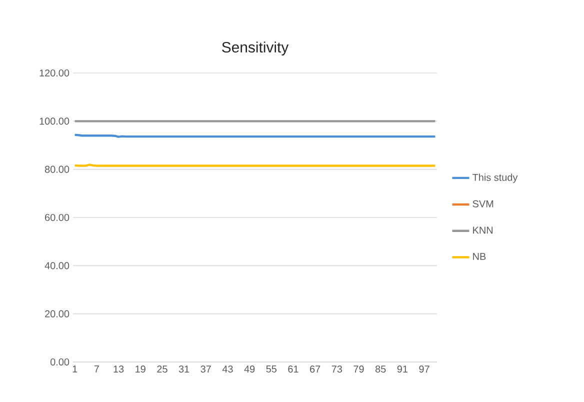 The height and width of the screenshot is (402, 584). What do you see at coordinates (271, 369) in the screenshot?
I see `x-tick-label: 55` at bounding box center [271, 369].